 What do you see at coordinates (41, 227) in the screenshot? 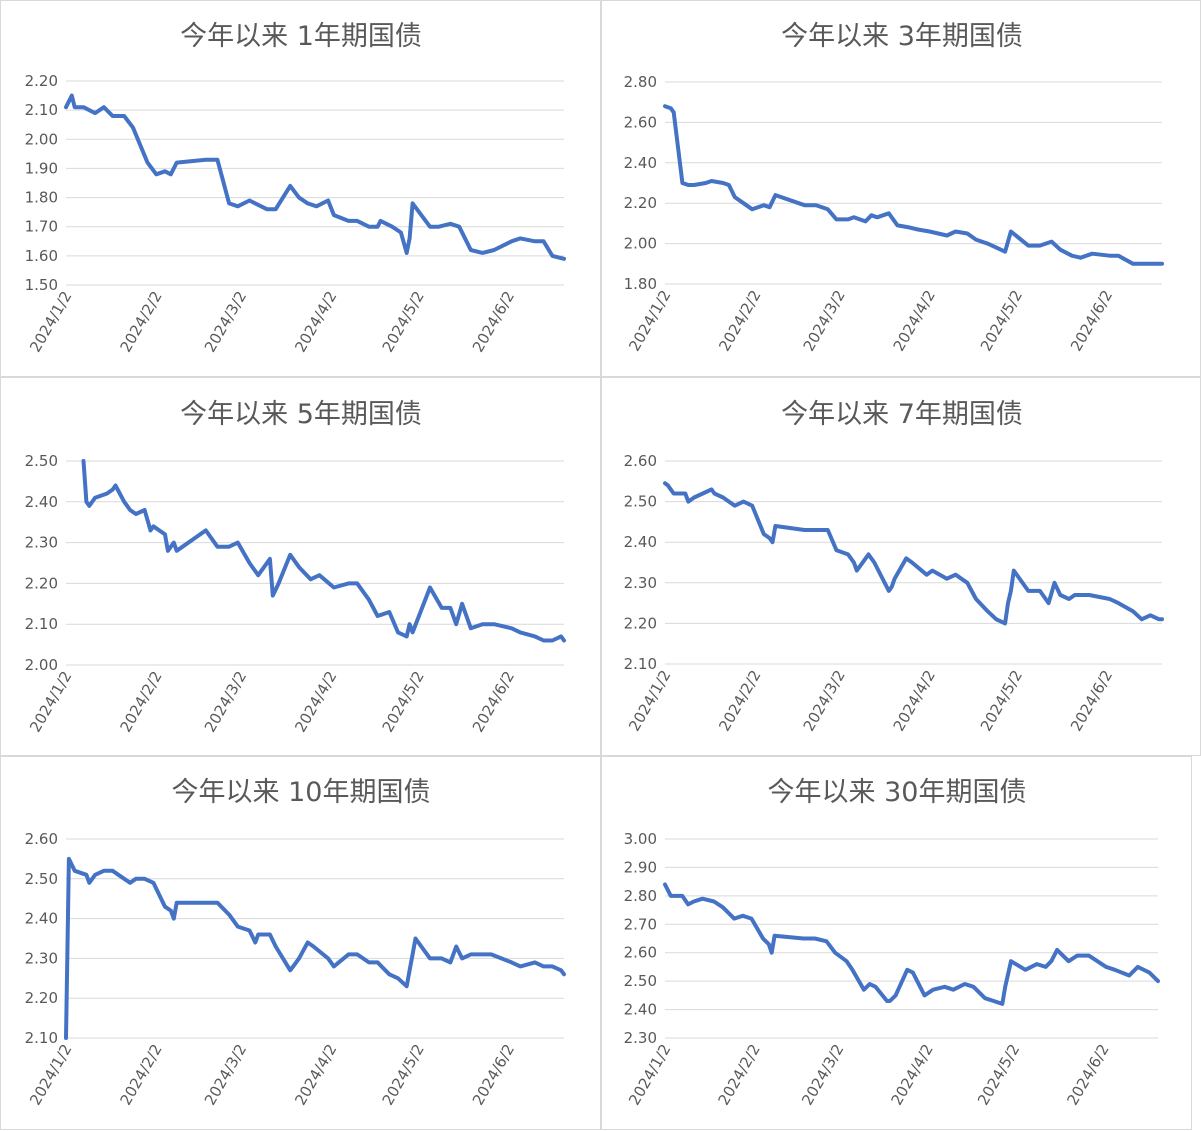
I see `y-tick-label: 1.70` at bounding box center [41, 227].